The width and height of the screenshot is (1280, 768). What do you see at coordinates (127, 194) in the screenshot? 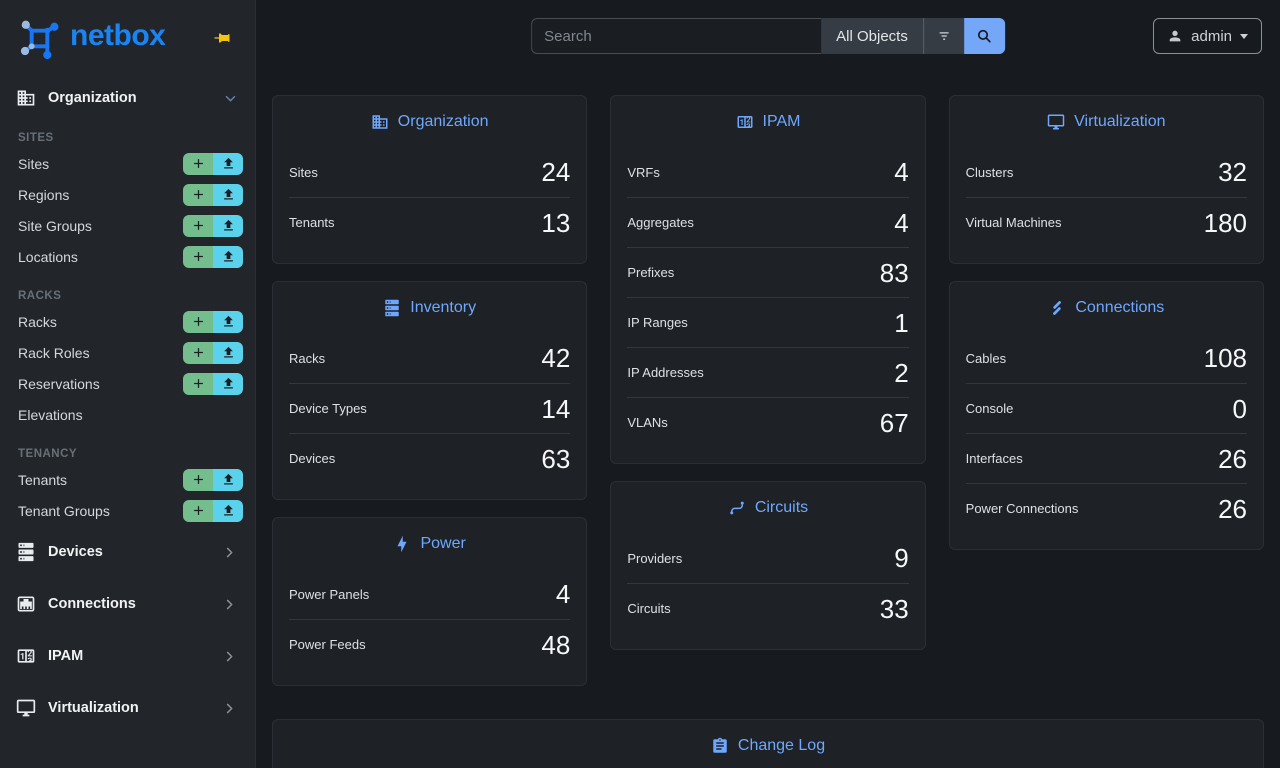
I see `sidebar-item-regions: Regions` at bounding box center [127, 194].